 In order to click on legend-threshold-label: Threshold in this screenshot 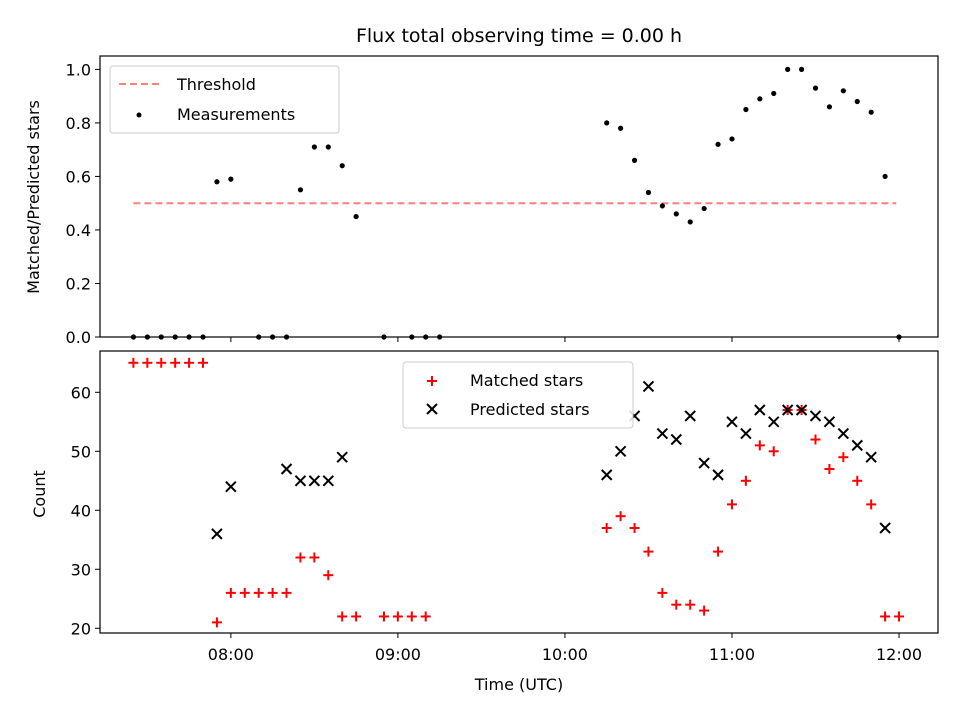, I will do `click(216, 84)`.